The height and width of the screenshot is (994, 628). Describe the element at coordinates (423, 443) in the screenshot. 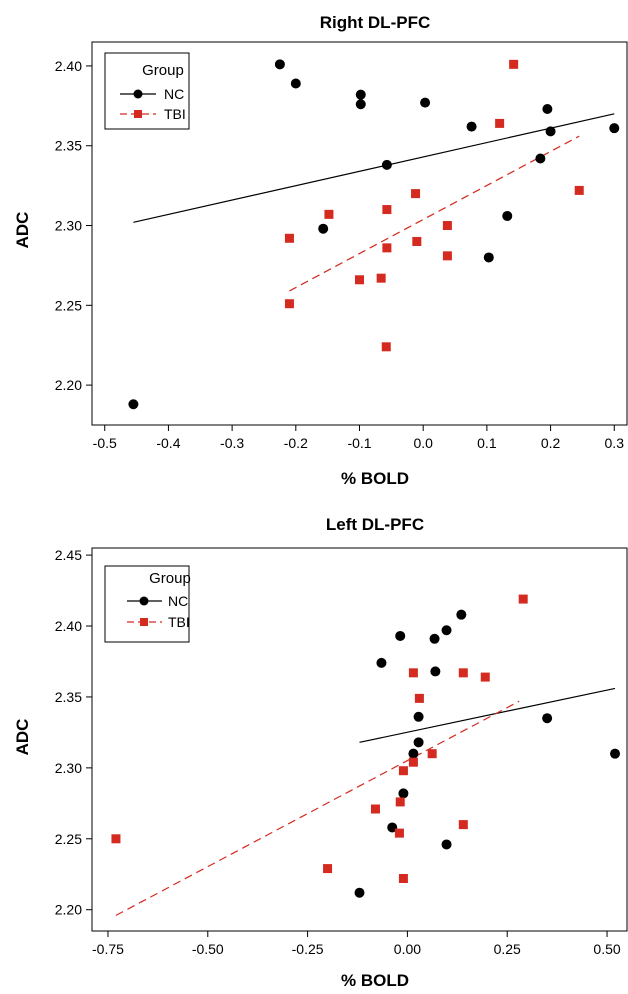

I see `x-tick-label: 0.0` at that location.